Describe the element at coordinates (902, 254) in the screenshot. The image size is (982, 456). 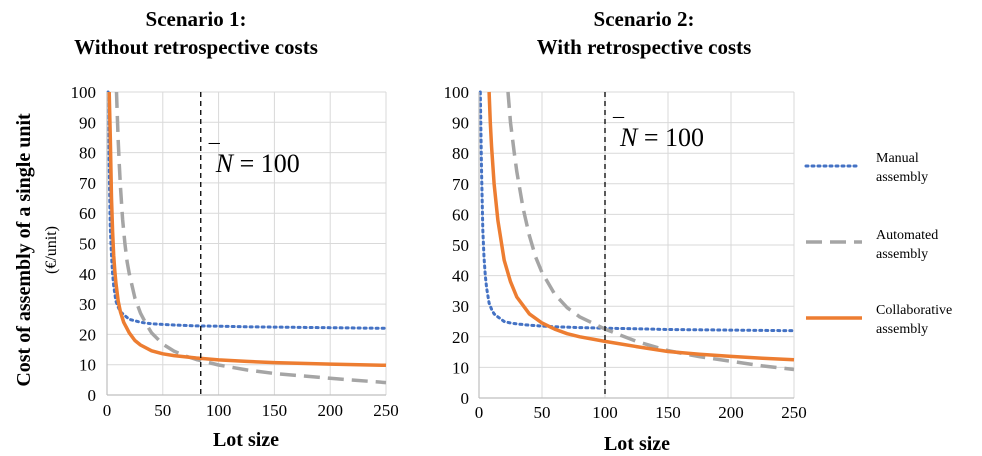
I see `legend-automated-label-2: assembly` at that location.